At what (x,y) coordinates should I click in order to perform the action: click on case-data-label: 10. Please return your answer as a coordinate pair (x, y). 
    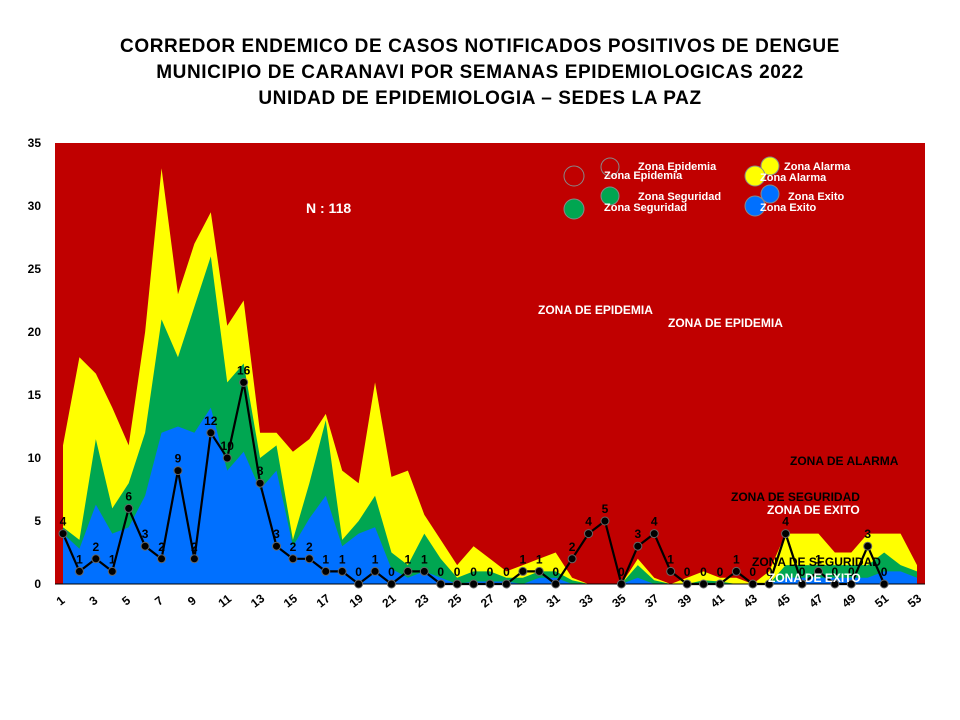
    Looking at the image, I should click on (228, 446).